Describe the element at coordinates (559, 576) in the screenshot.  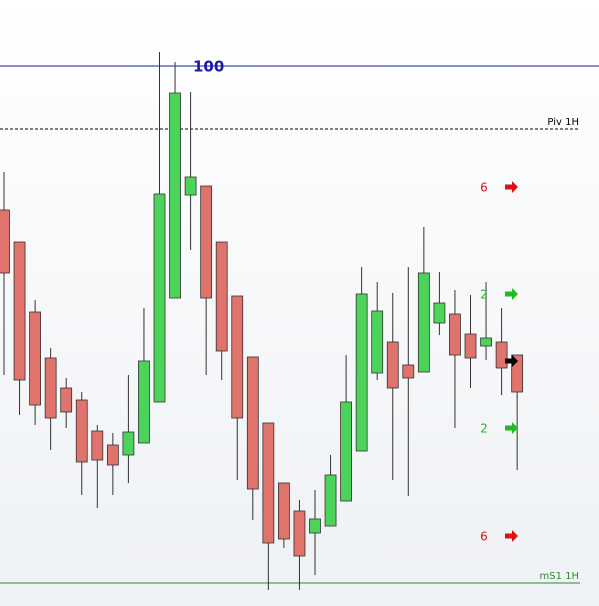
I see `level-label: mS1 1H` at that location.